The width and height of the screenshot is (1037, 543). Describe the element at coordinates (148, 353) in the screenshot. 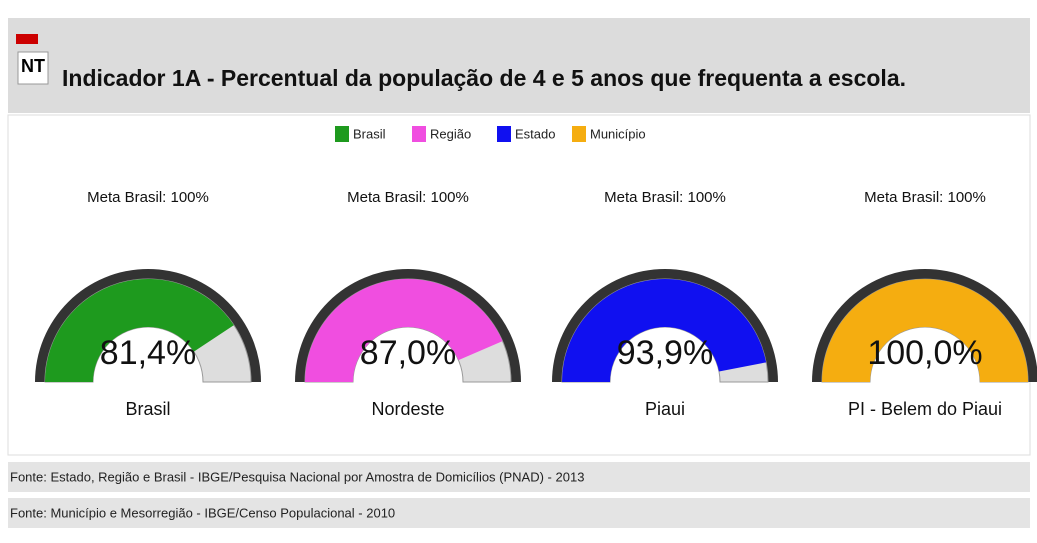

I see `value-label: 81,4%` at that location.